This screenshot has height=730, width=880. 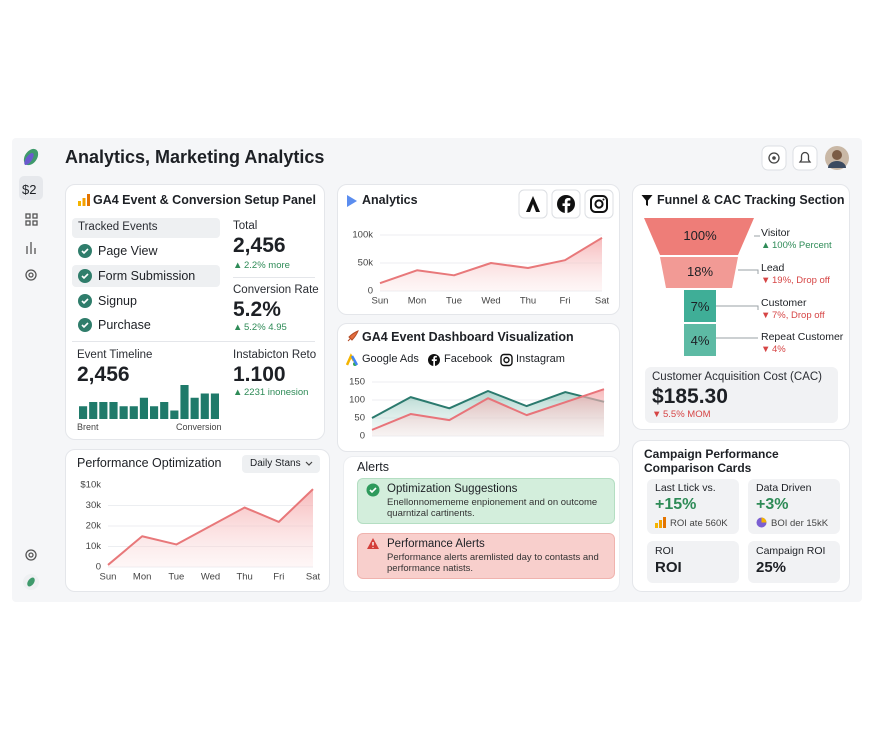 What do you see at coordinates (647, 200) in the screenshot?
I see `funnel-icon` at bounding box center [647, 200].